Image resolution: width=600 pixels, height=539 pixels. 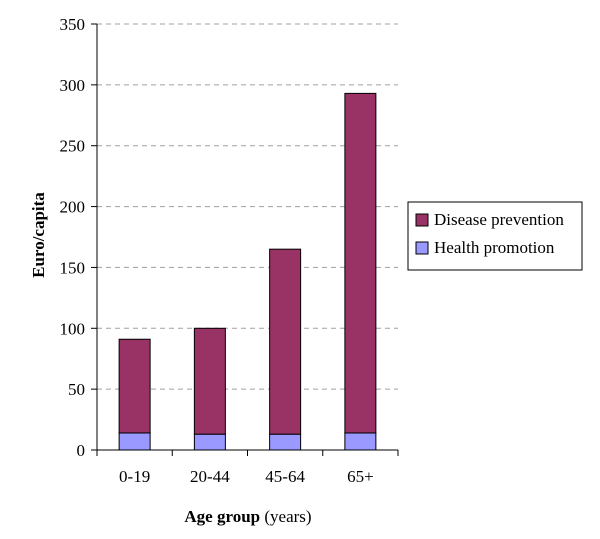 What do you see at coordinates (81, 450) in the screenshot?
I see `y-tick-label: 0` at bounding box center [81, 450].